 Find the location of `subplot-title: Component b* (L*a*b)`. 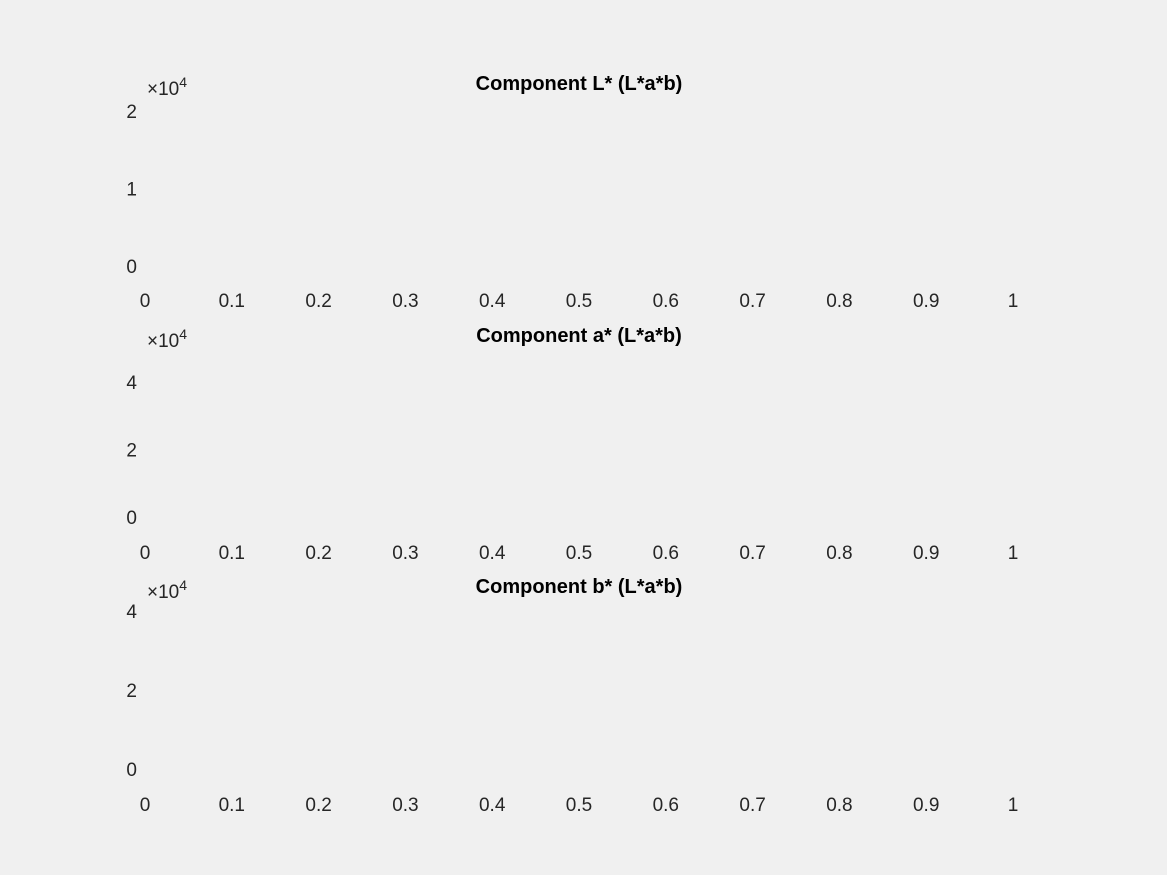

subplot-title: Component b* (L*a*b) is located at coordinates (579, 587).